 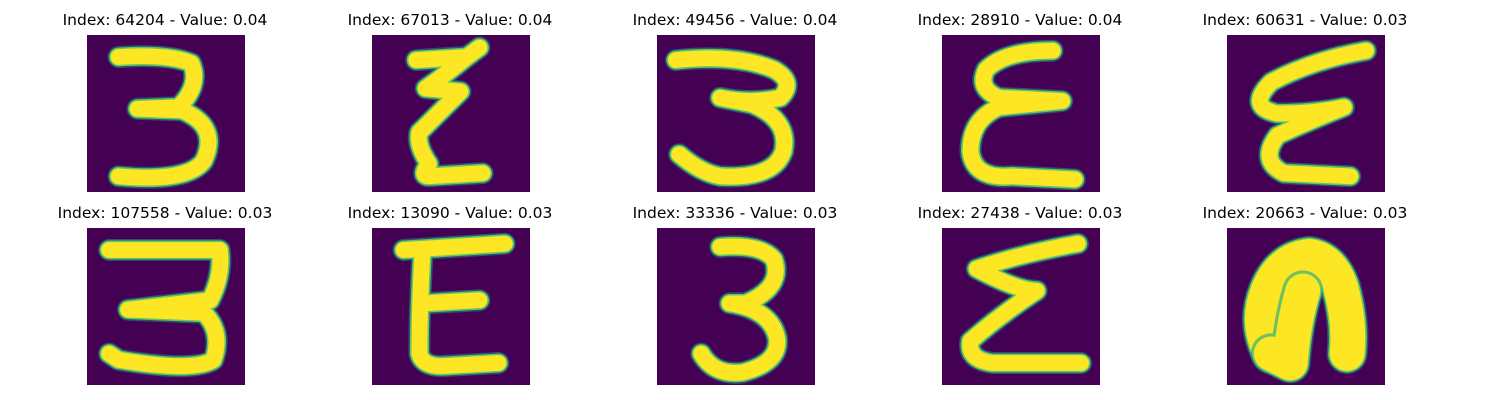 What do you see at coordinates (735, 213) in the screenshot?
I see `panel-title: Index: 33336 - Value: 0.03` at bounding box center [735, 213].